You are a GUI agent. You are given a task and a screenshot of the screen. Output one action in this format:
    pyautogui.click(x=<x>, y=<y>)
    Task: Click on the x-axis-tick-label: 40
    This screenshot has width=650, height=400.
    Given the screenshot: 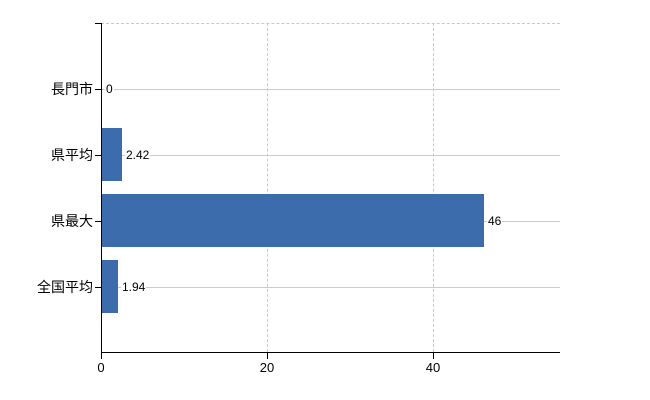 What is the action you would take?
    pyautogui.click(x=433, y=367)
    